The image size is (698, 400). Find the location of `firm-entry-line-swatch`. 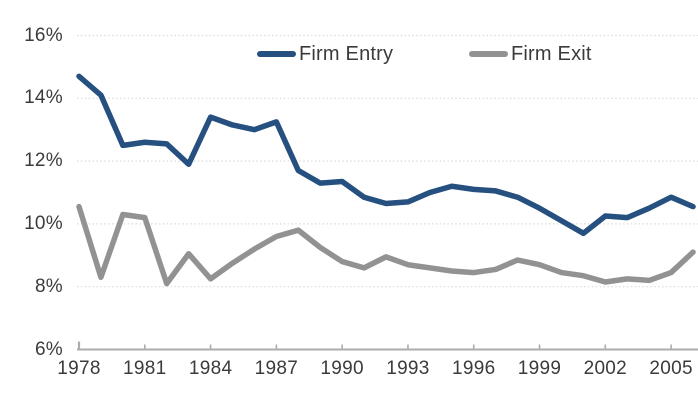

firm-entry-line-swatch is located at coordinates (276, 54).